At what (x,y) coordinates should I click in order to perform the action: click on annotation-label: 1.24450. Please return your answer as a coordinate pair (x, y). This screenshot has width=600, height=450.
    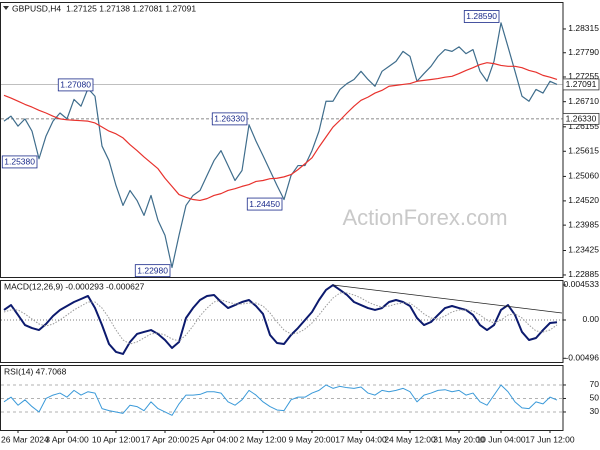
    Looking at the image, I should click on (264, 204).